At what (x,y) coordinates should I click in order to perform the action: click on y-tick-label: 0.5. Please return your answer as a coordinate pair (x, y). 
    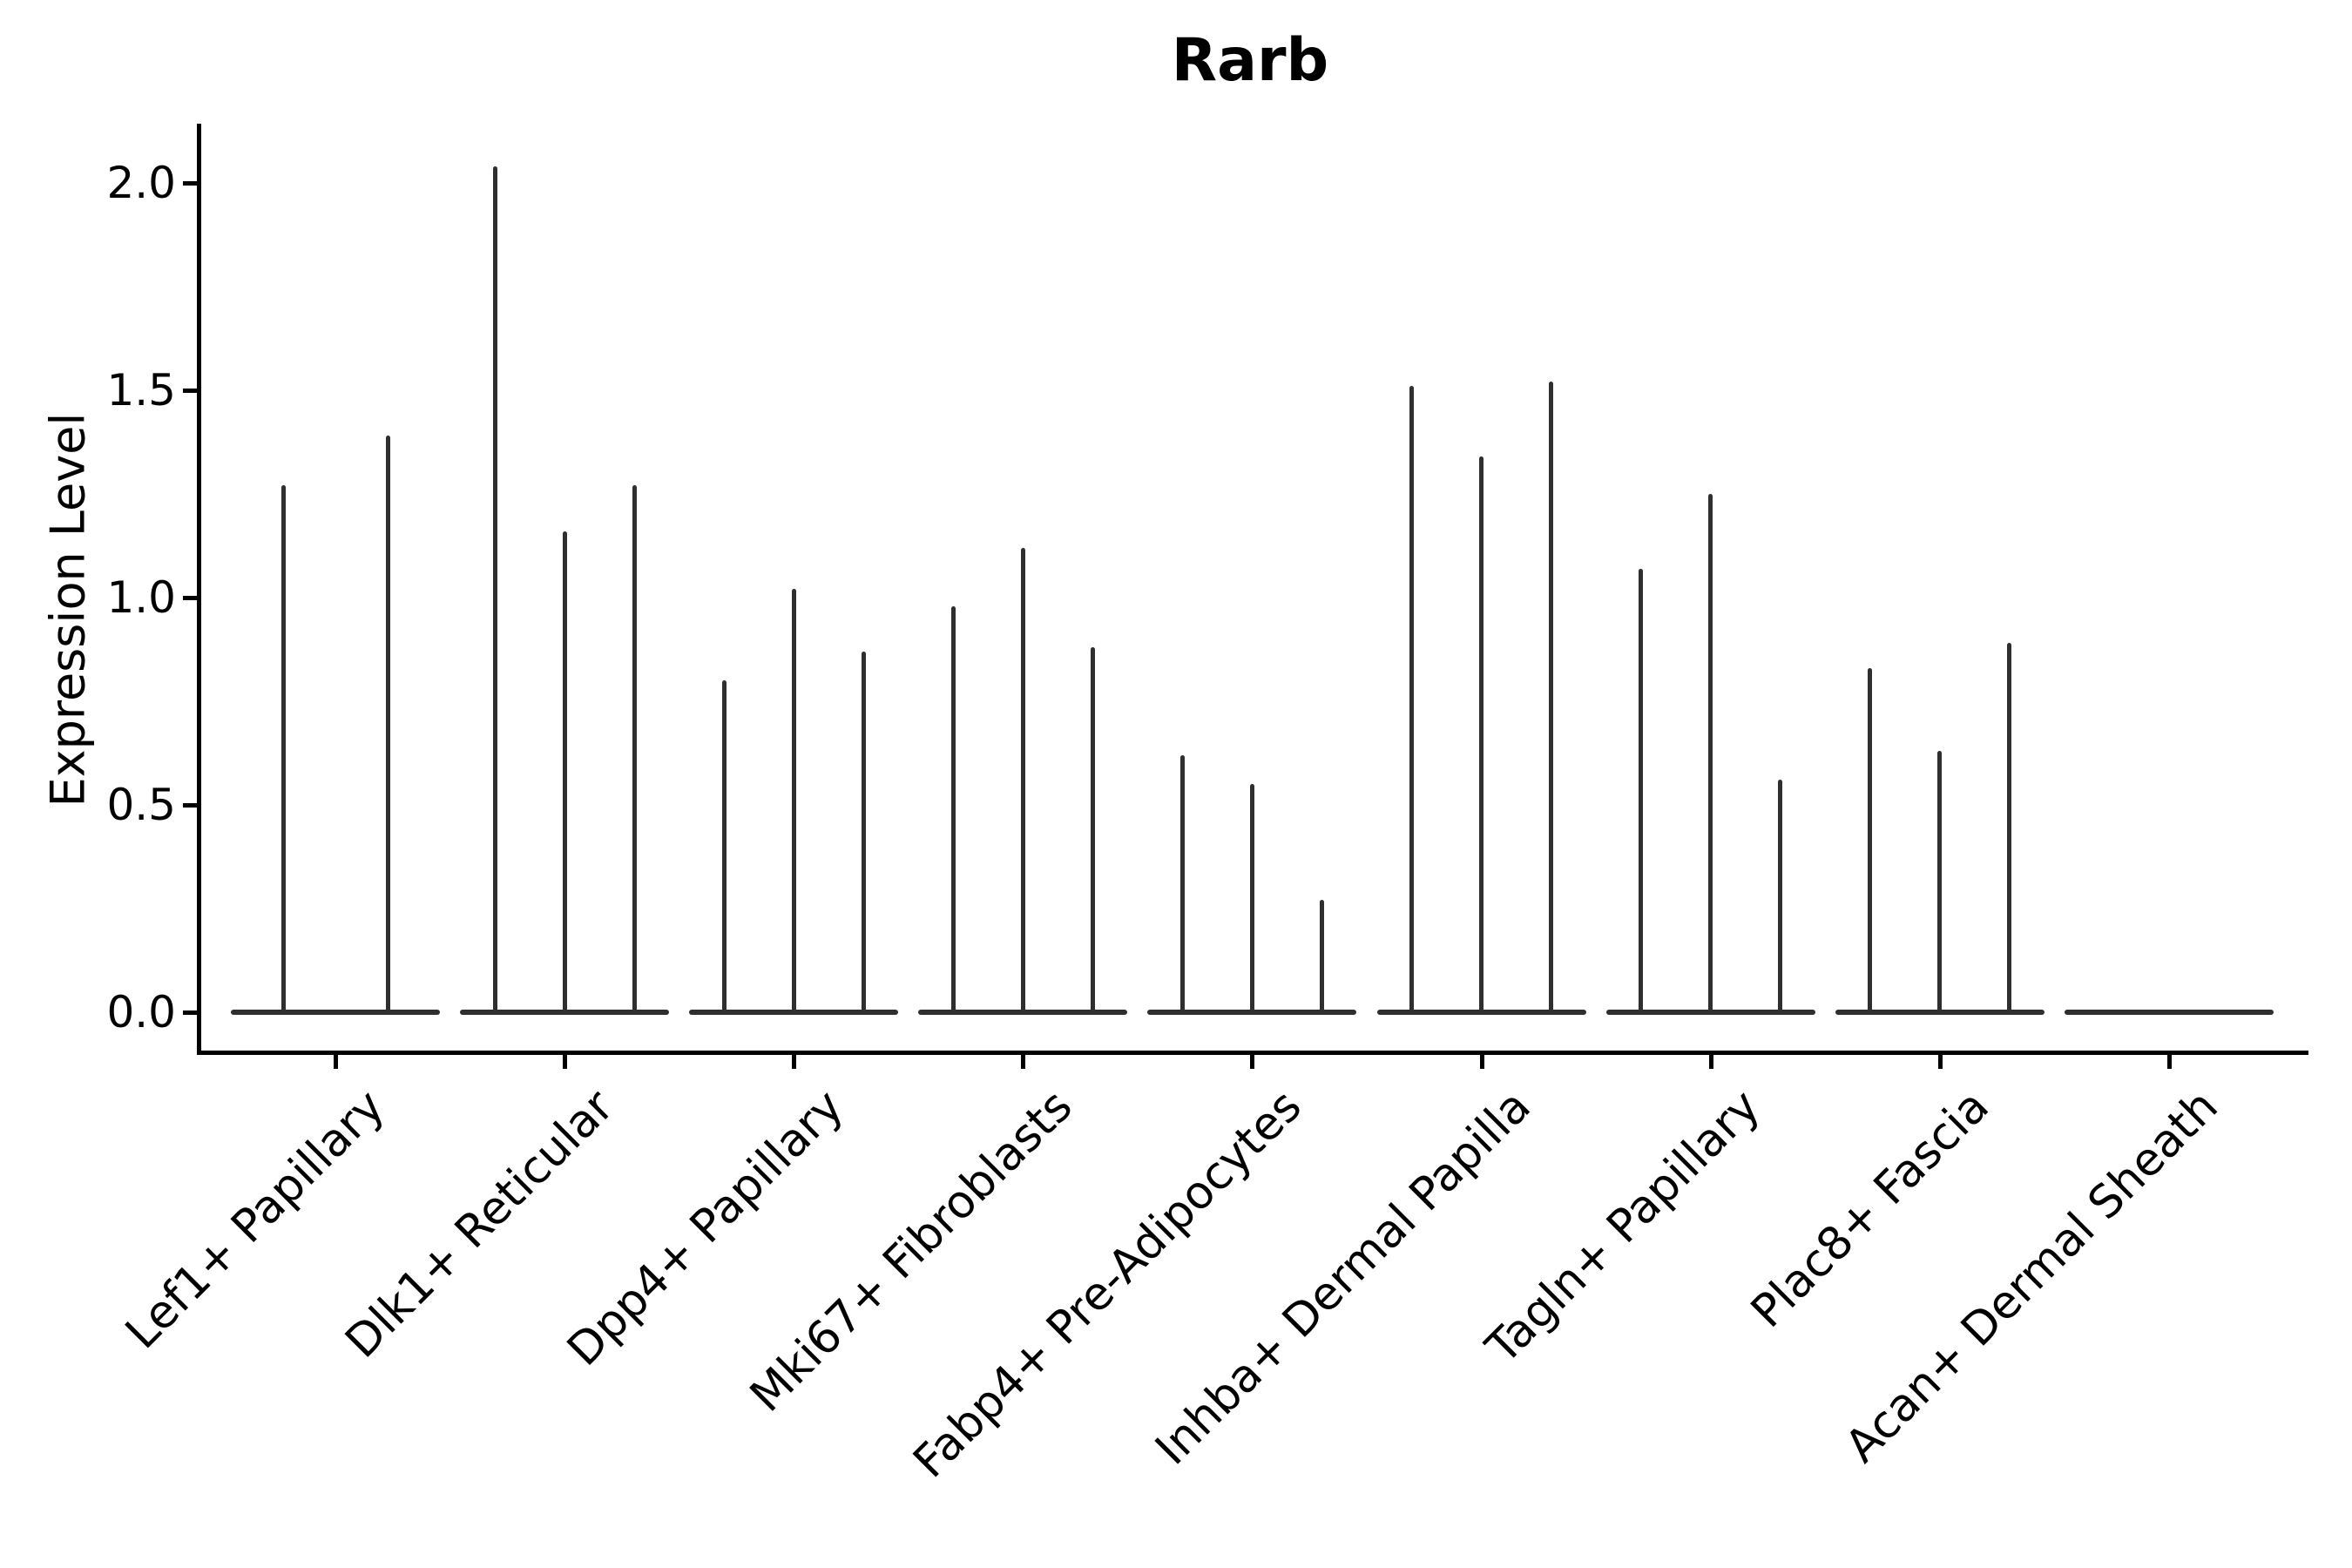
    Looking at the image, I should click on (141, 805).